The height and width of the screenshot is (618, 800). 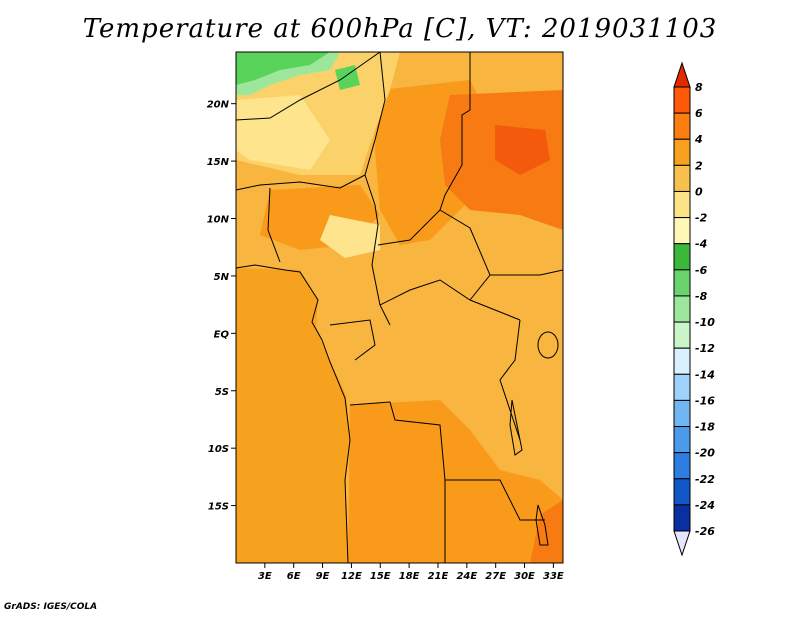 I want to click on central-cooler-patch, so click(x=350, y=236).